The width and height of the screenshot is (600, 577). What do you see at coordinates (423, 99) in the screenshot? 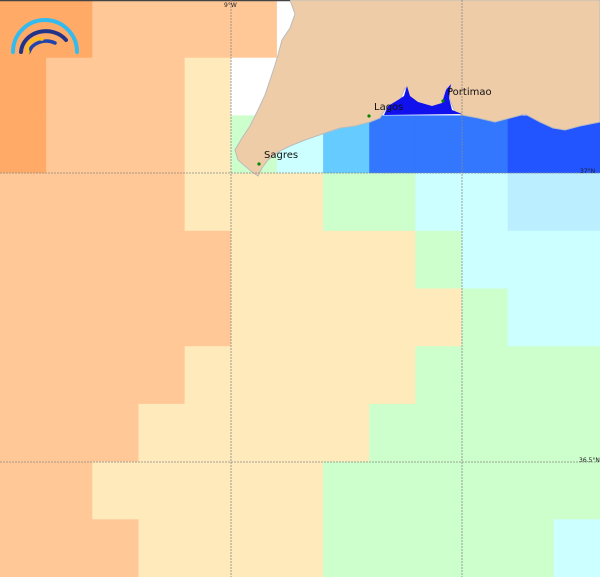
I see `bay-water` at bounding box center [423, 99].